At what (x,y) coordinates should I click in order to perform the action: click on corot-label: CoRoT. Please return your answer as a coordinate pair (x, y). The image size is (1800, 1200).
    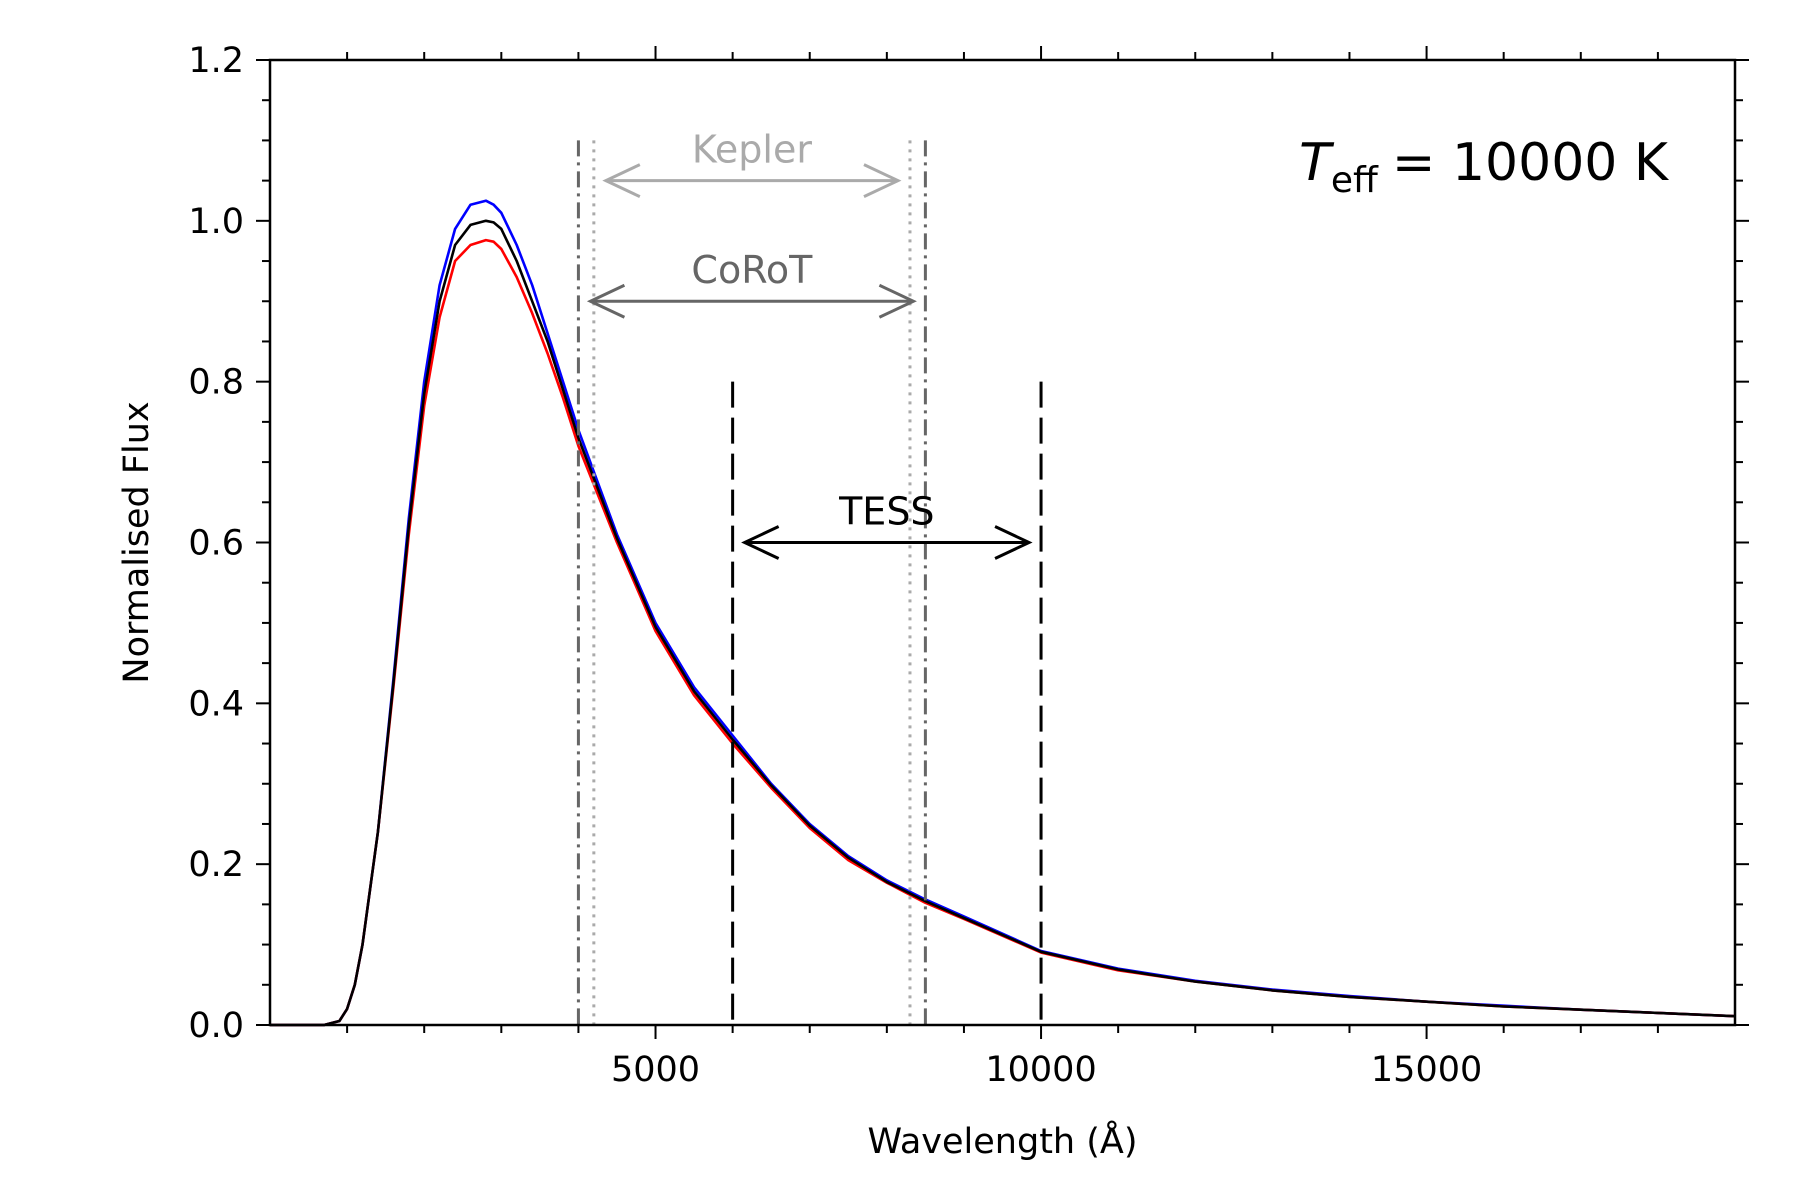
    Looking at the image, I should click on (752, 270).